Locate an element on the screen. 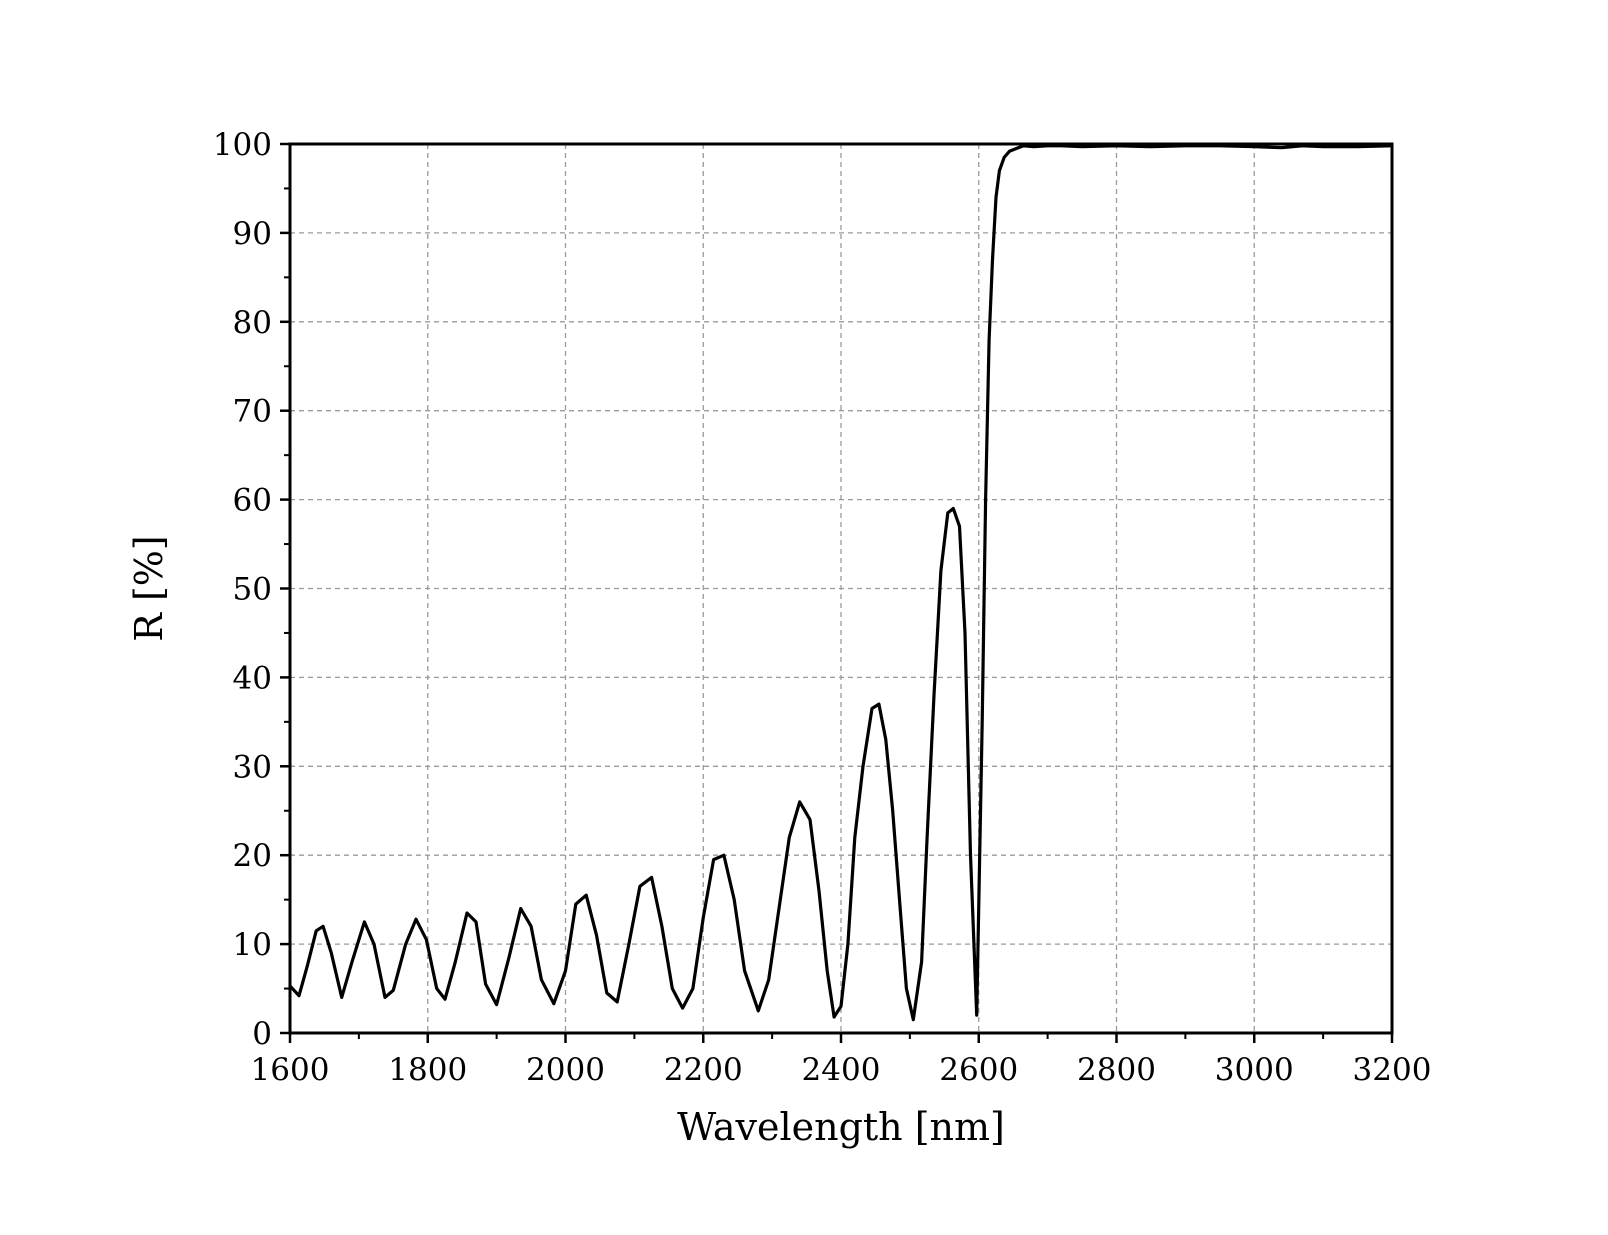 Image resolution: width=1608 pixels, height=1235 pixels. y-tick-label: 50 is located at coordinates (252, 590).